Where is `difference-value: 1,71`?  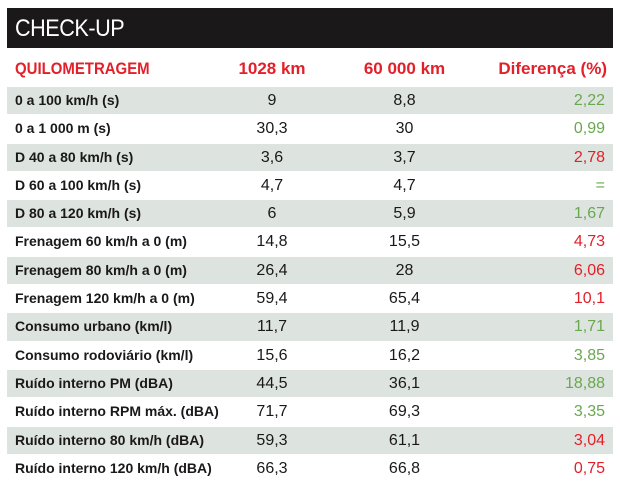
difference-value: 1,71 is located at coordinates (589, 327).